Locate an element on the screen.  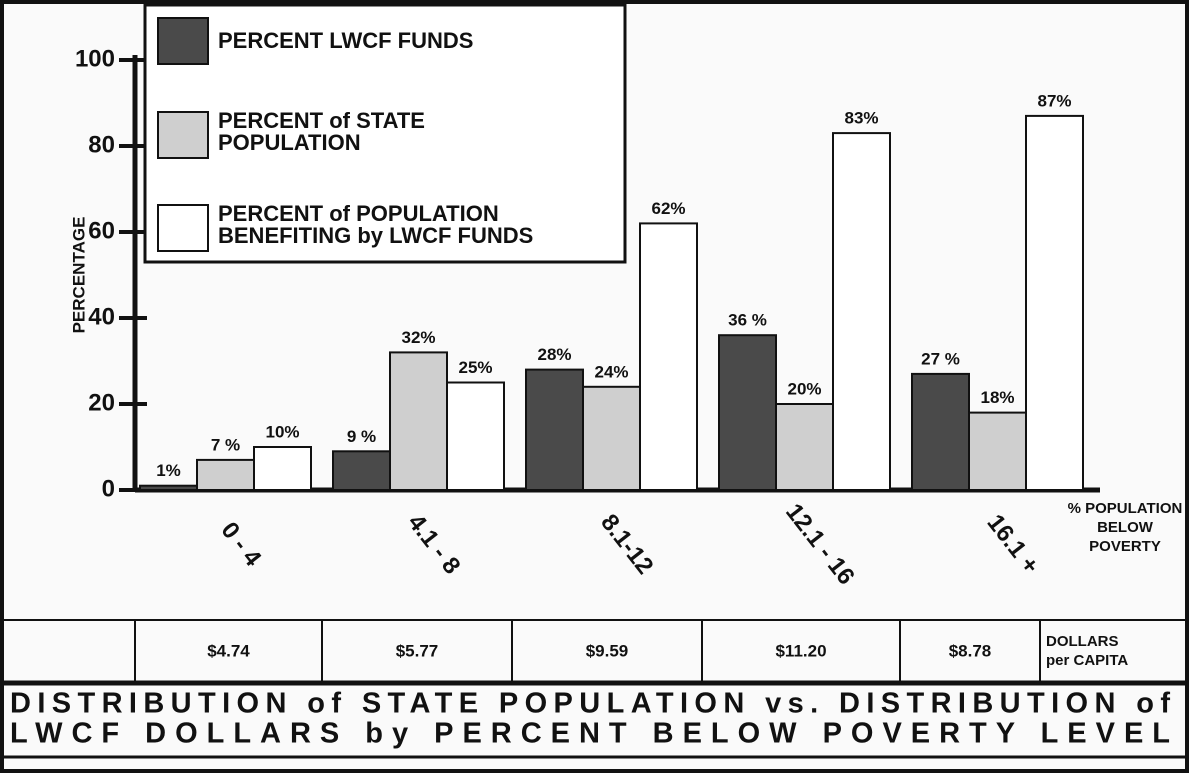
y-tick-label: 20 is located at coordinates (101, 402).